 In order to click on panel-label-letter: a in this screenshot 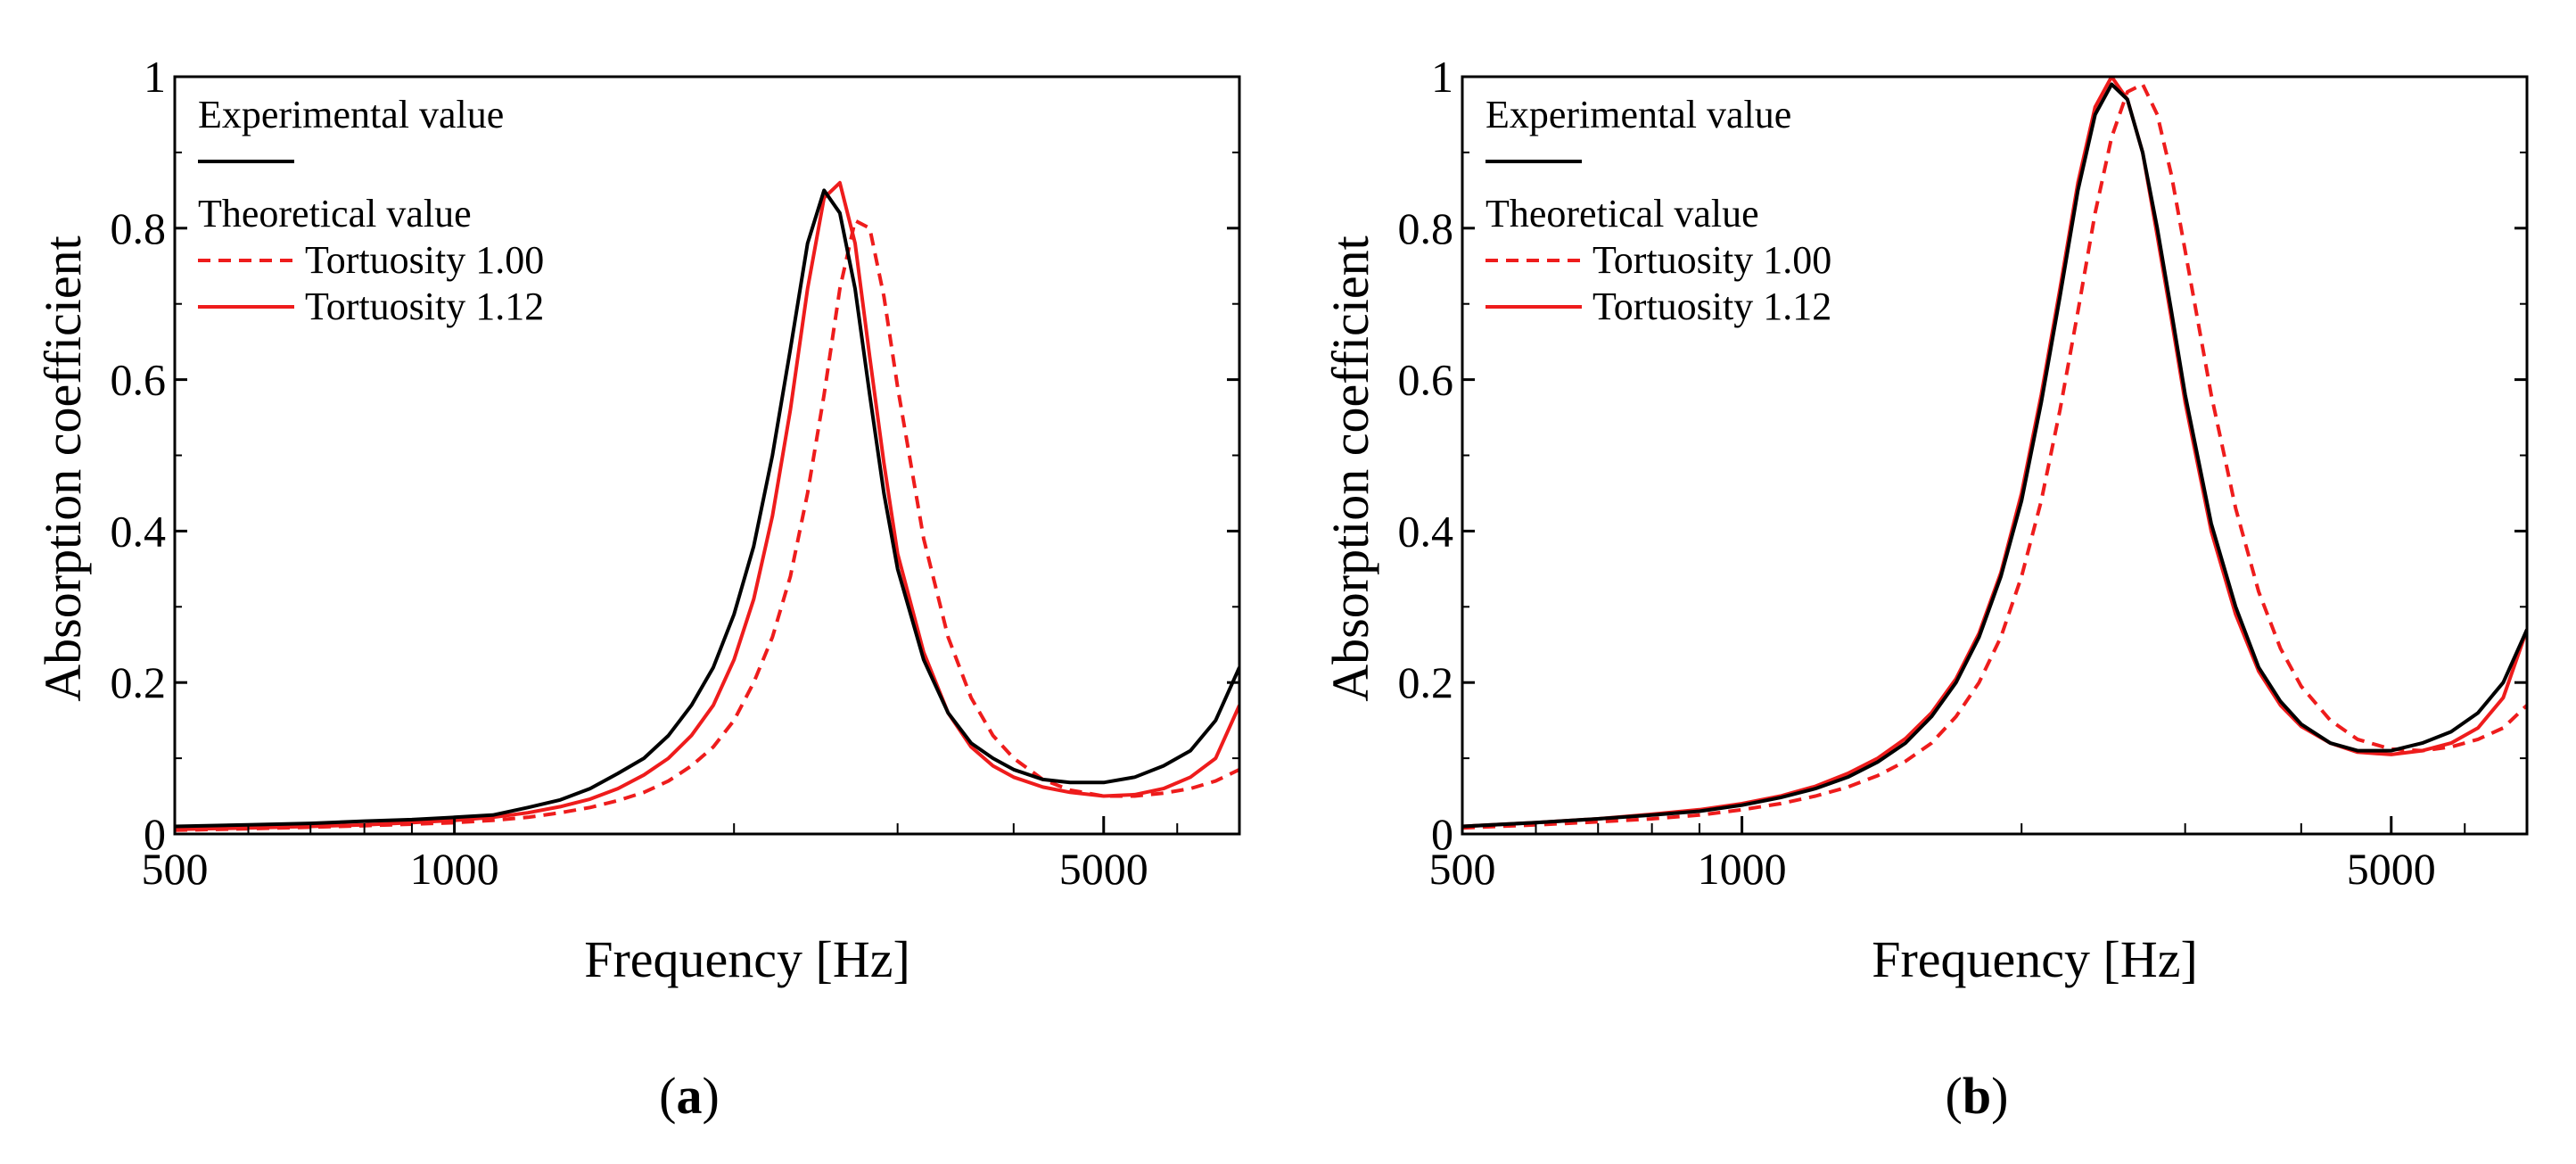, I will do `click(690, 1096)`.